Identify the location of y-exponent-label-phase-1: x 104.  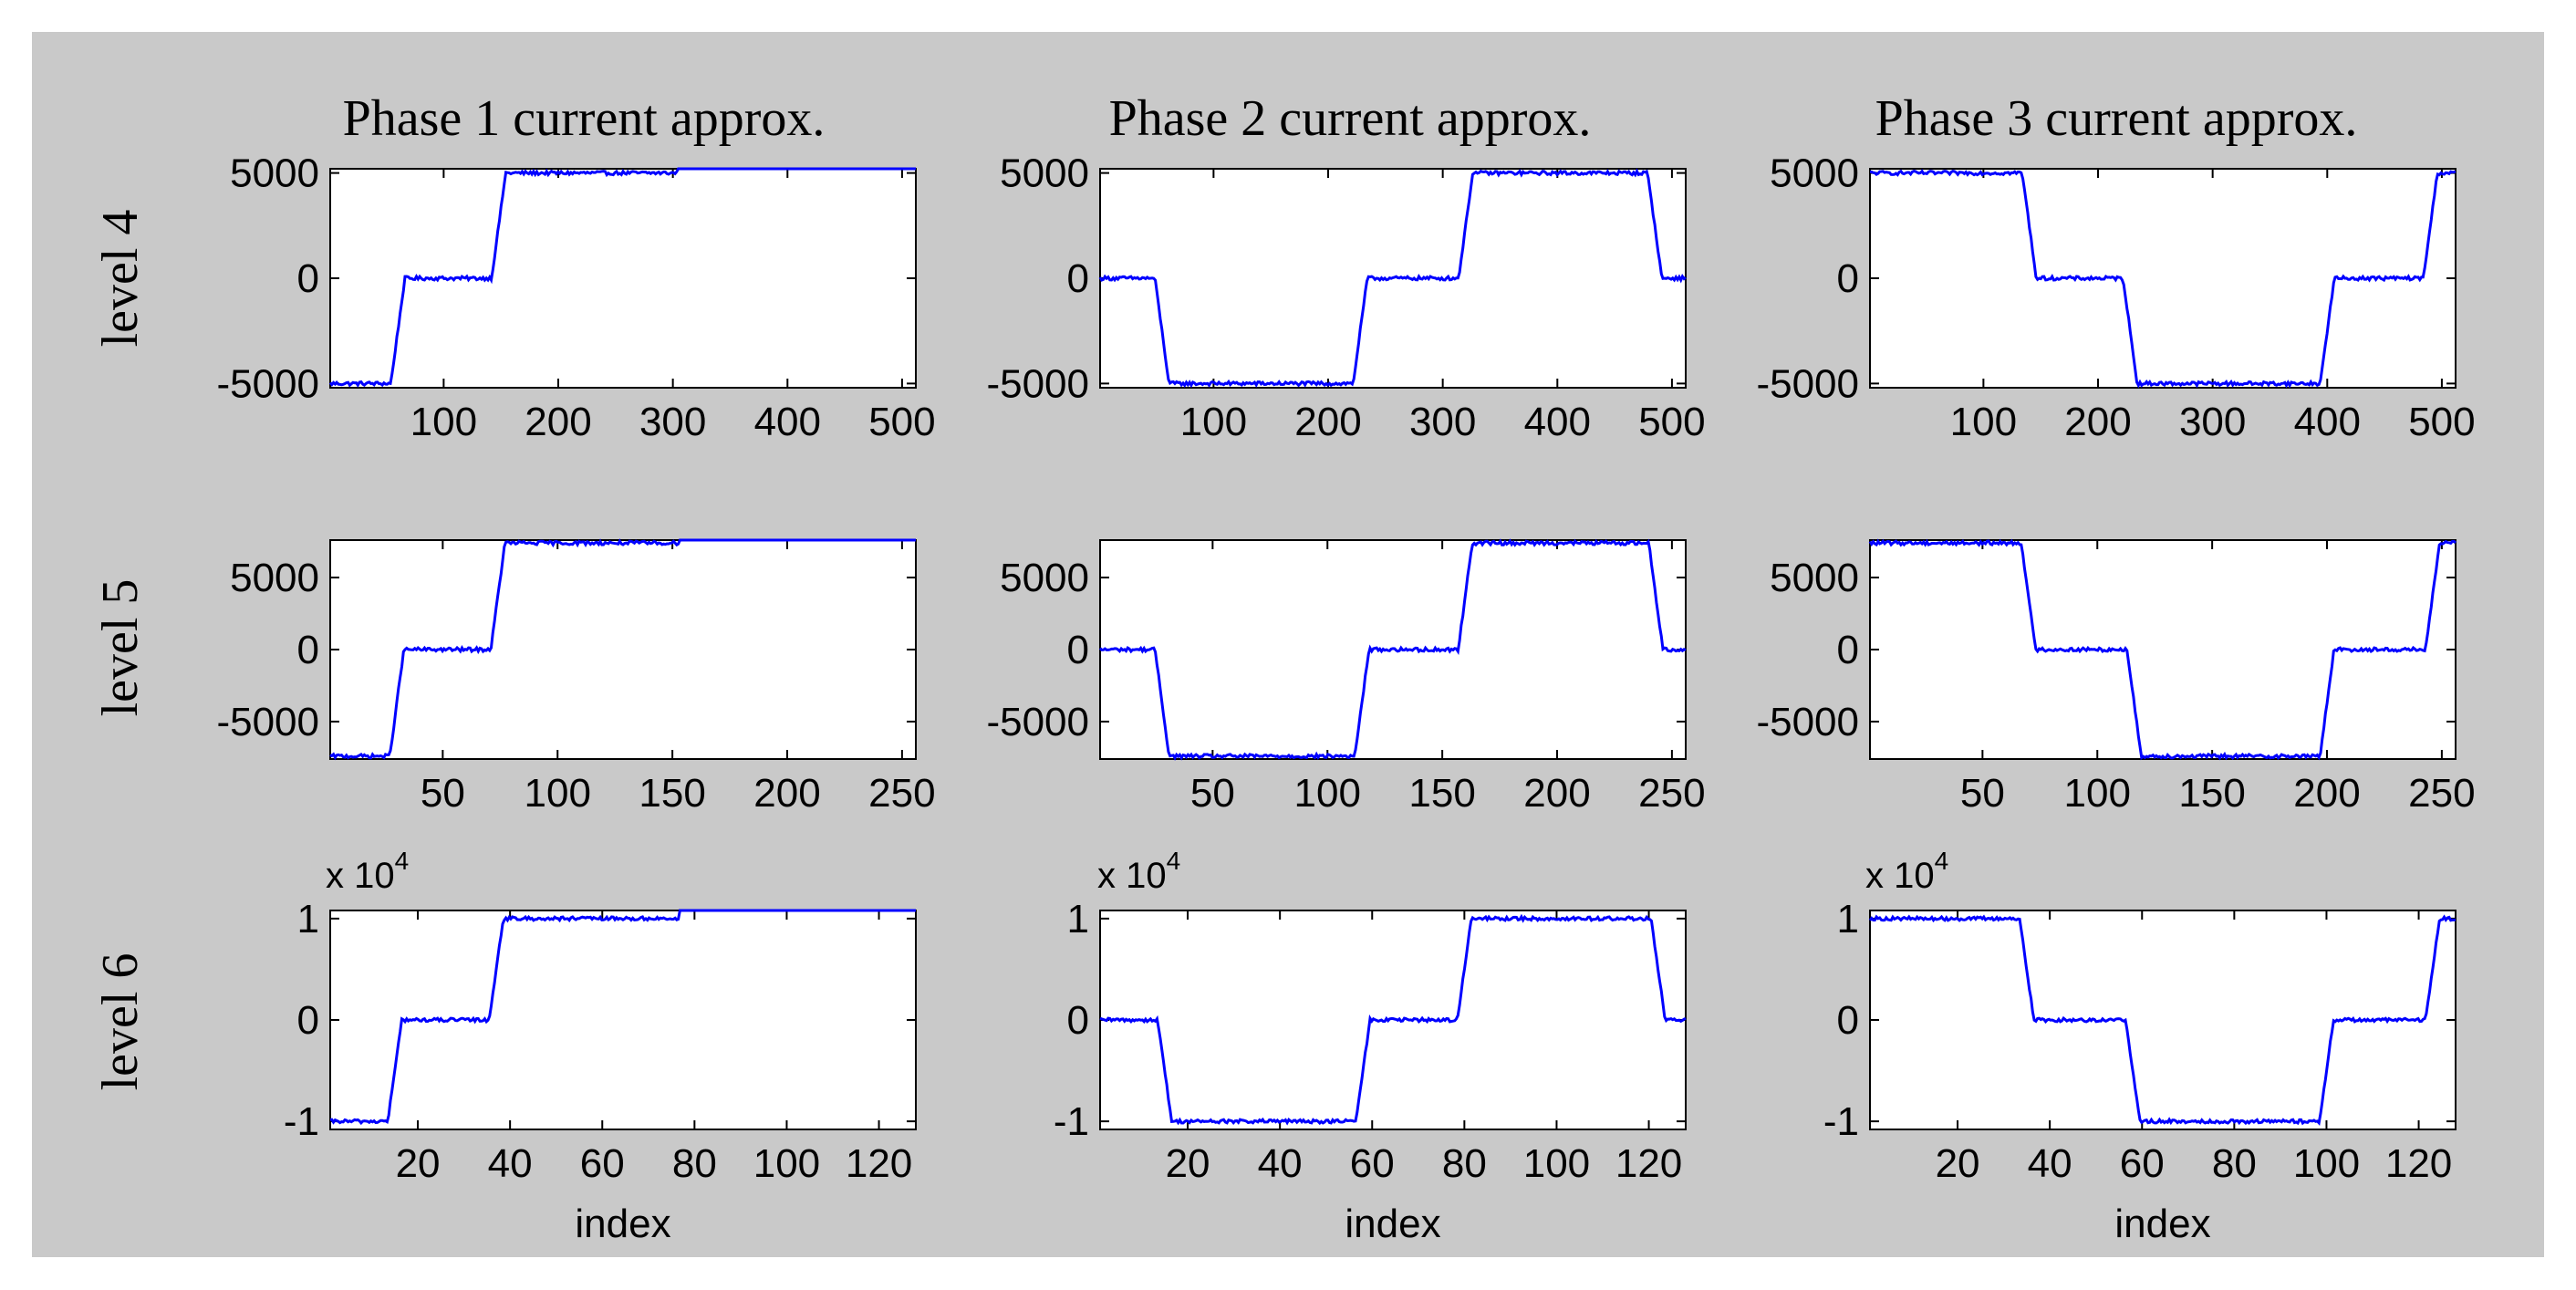
(367, 872).